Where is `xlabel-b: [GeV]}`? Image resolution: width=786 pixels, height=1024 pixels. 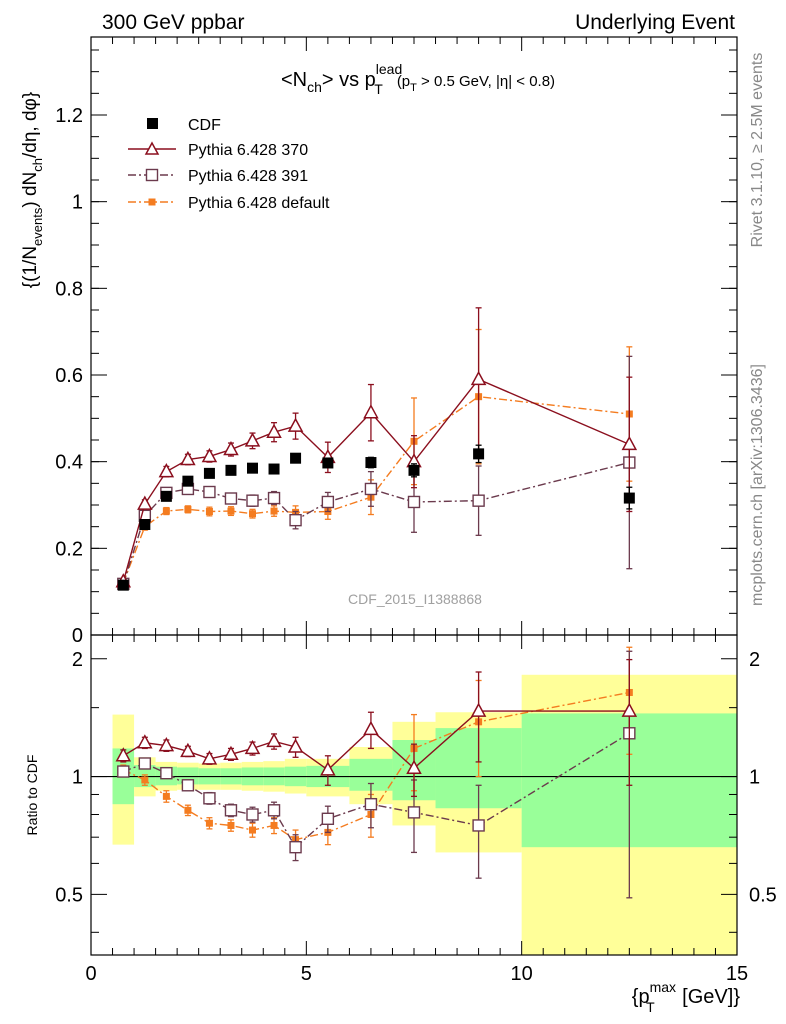
xlabel-b: [GeV]} is located at coordinates (709, 997).